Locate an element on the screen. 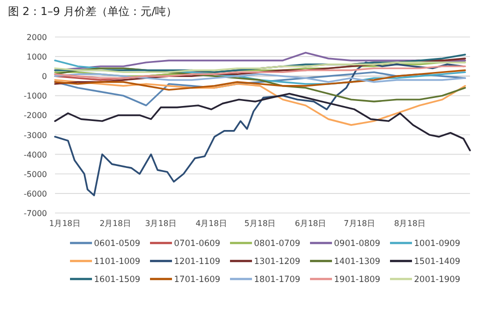 This screenshot has height=323, width=500. legend-label: 1801-1709 is located at coordinates (277, 280).